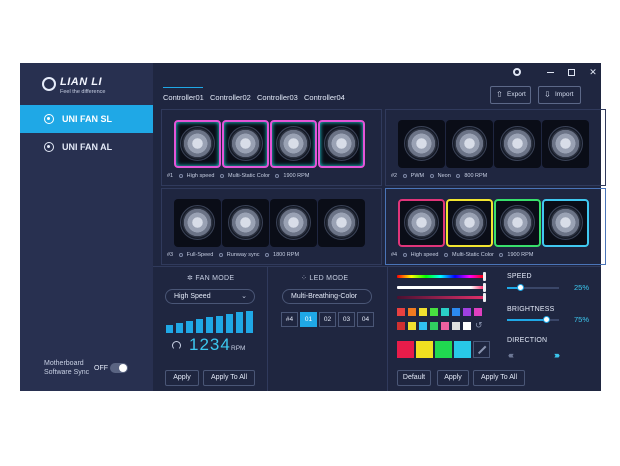  I want to click on controller-panel-2: #2 PWM Neon 800 RPM, so click(495, 147).